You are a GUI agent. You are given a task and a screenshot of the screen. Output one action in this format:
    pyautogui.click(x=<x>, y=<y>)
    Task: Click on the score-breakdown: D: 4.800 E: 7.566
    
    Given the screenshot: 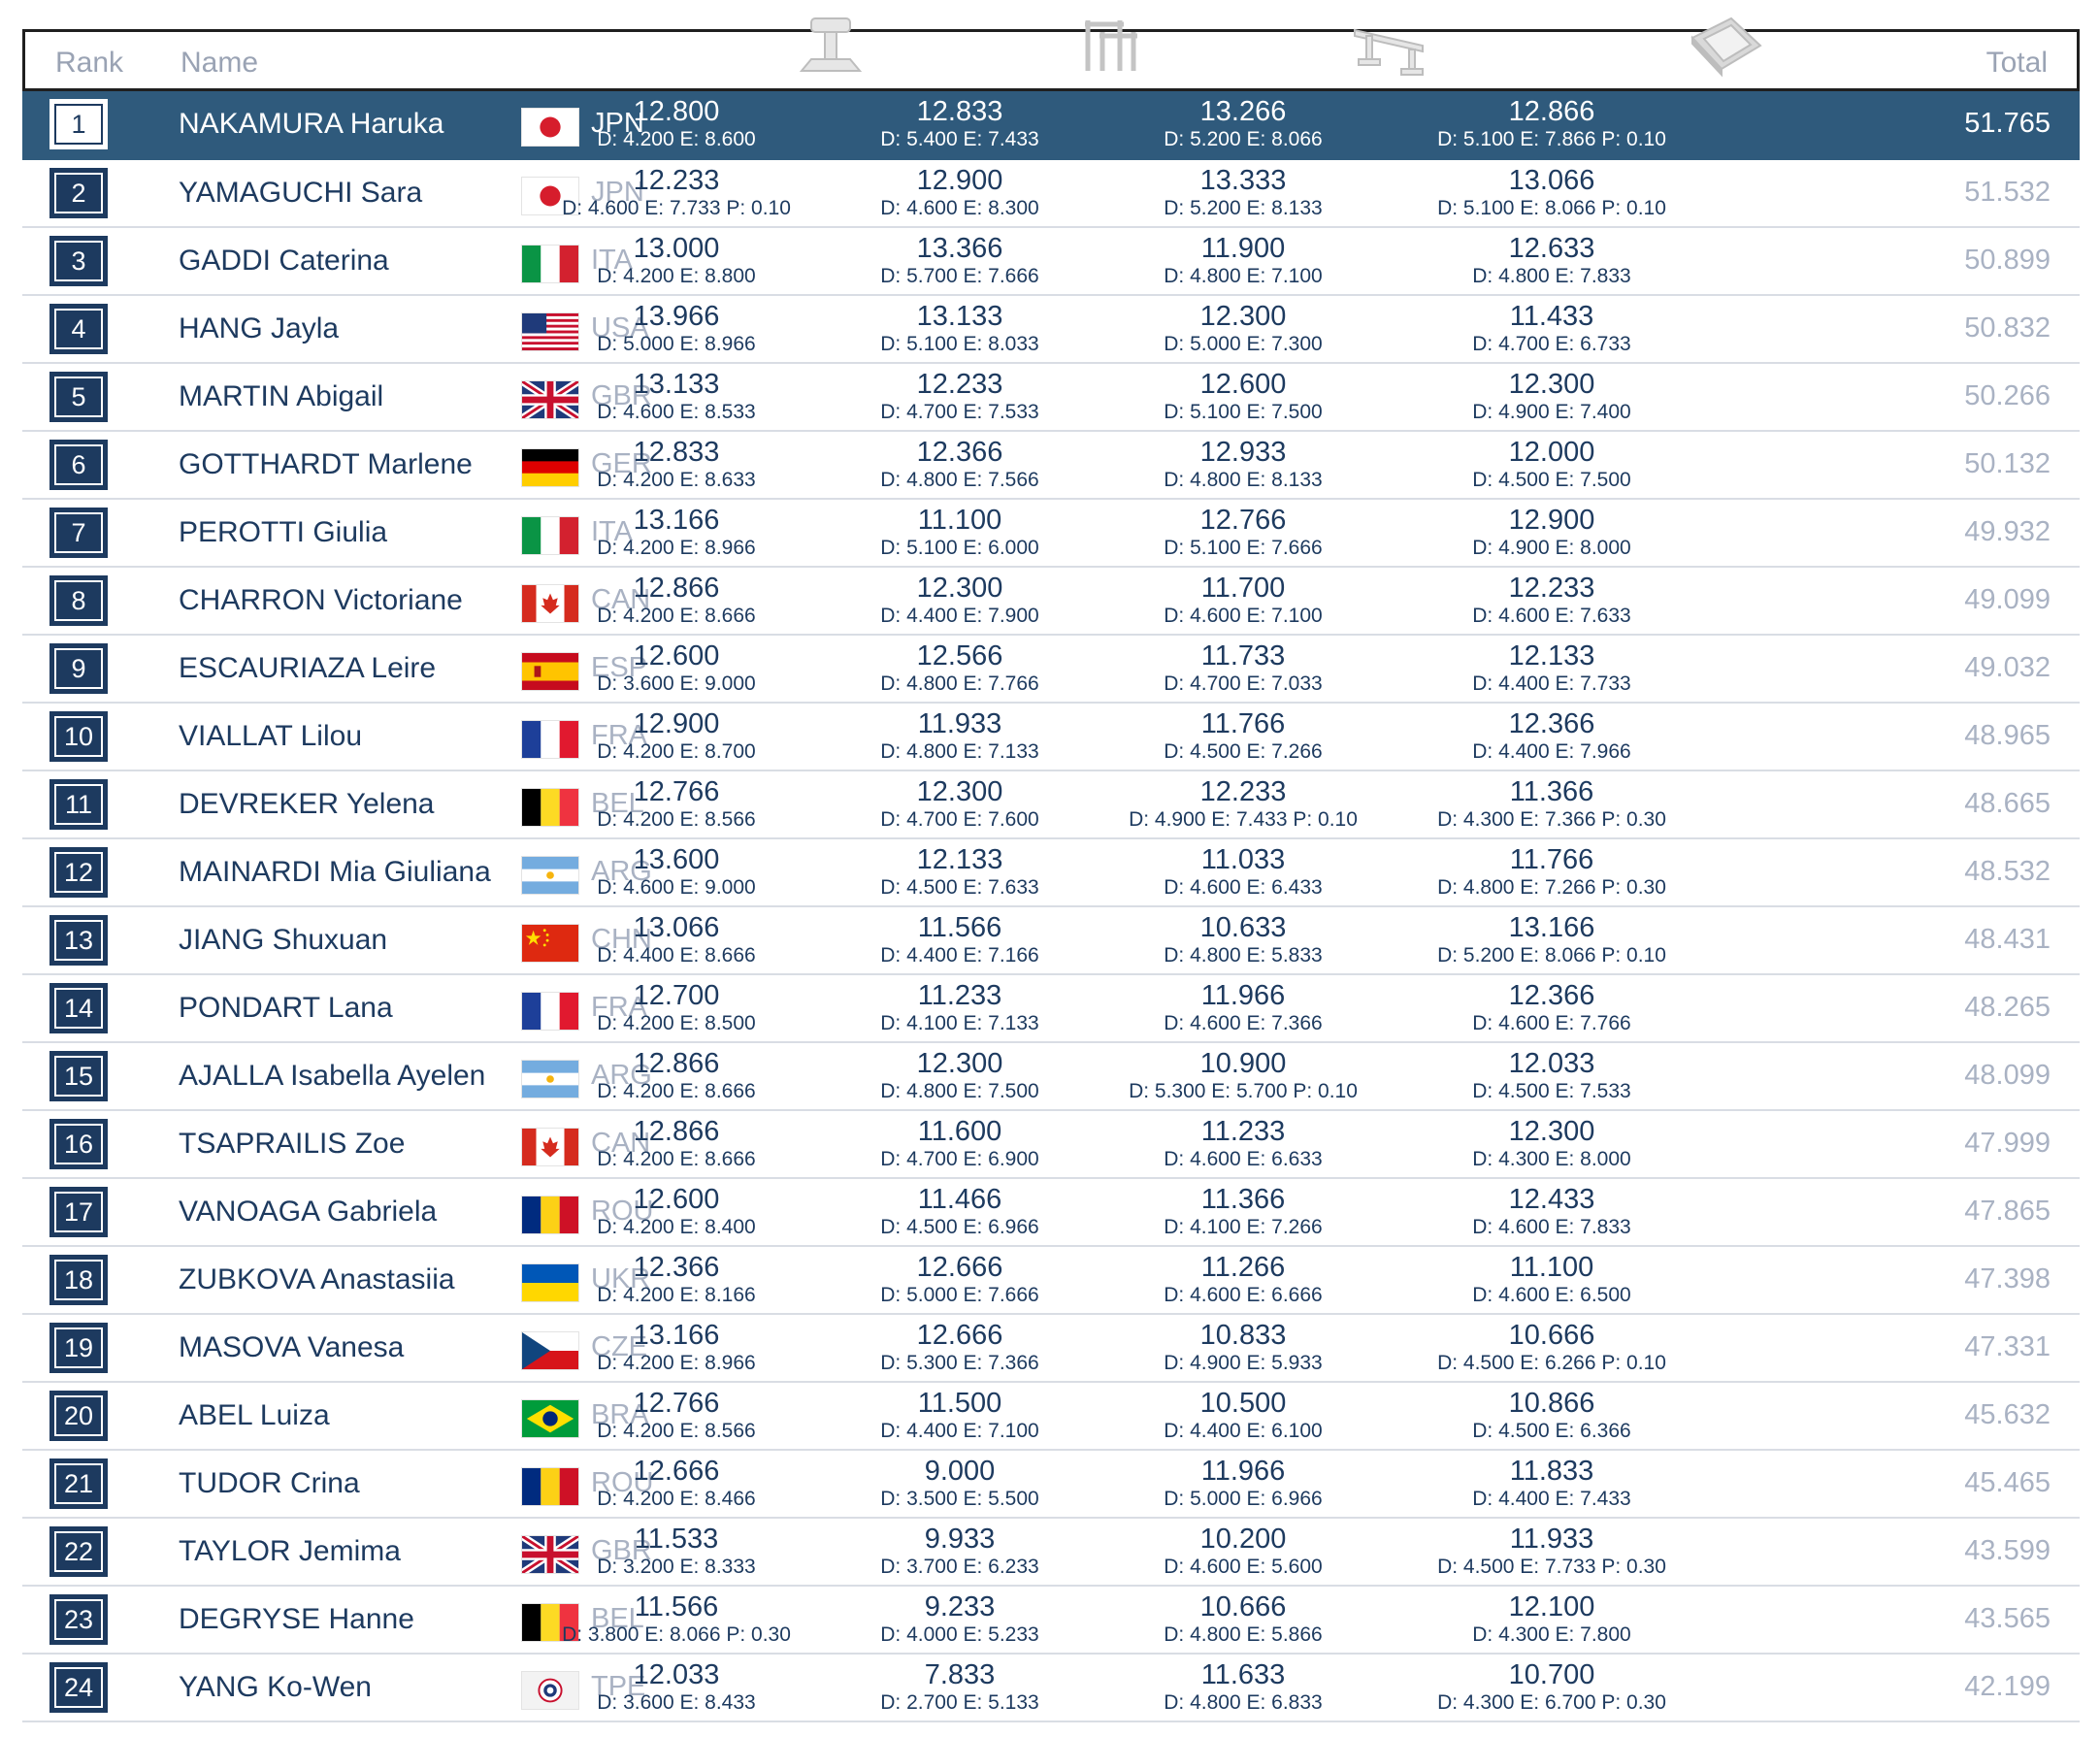 What is the action you would take?
    pyautogui.click(x=959, y=480)
    